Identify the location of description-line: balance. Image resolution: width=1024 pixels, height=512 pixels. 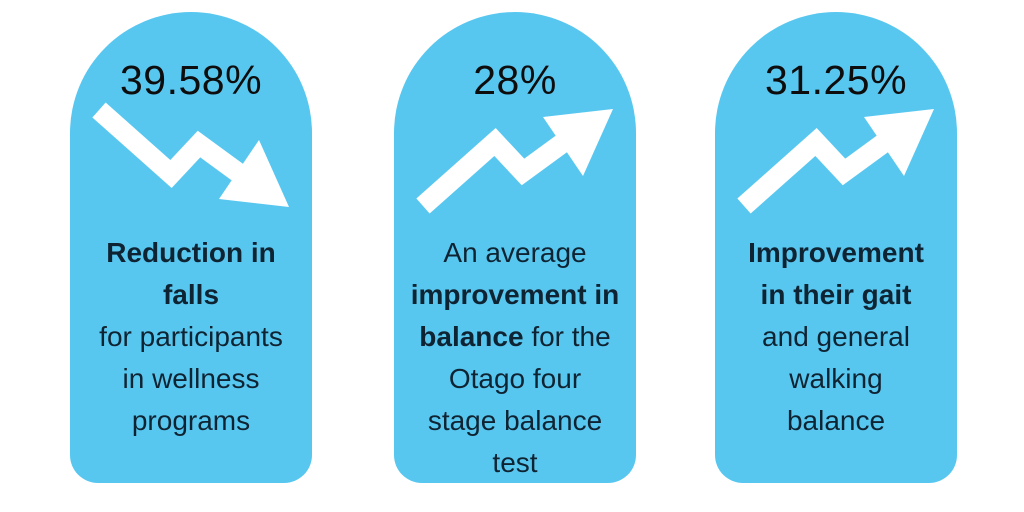
(836, 420).